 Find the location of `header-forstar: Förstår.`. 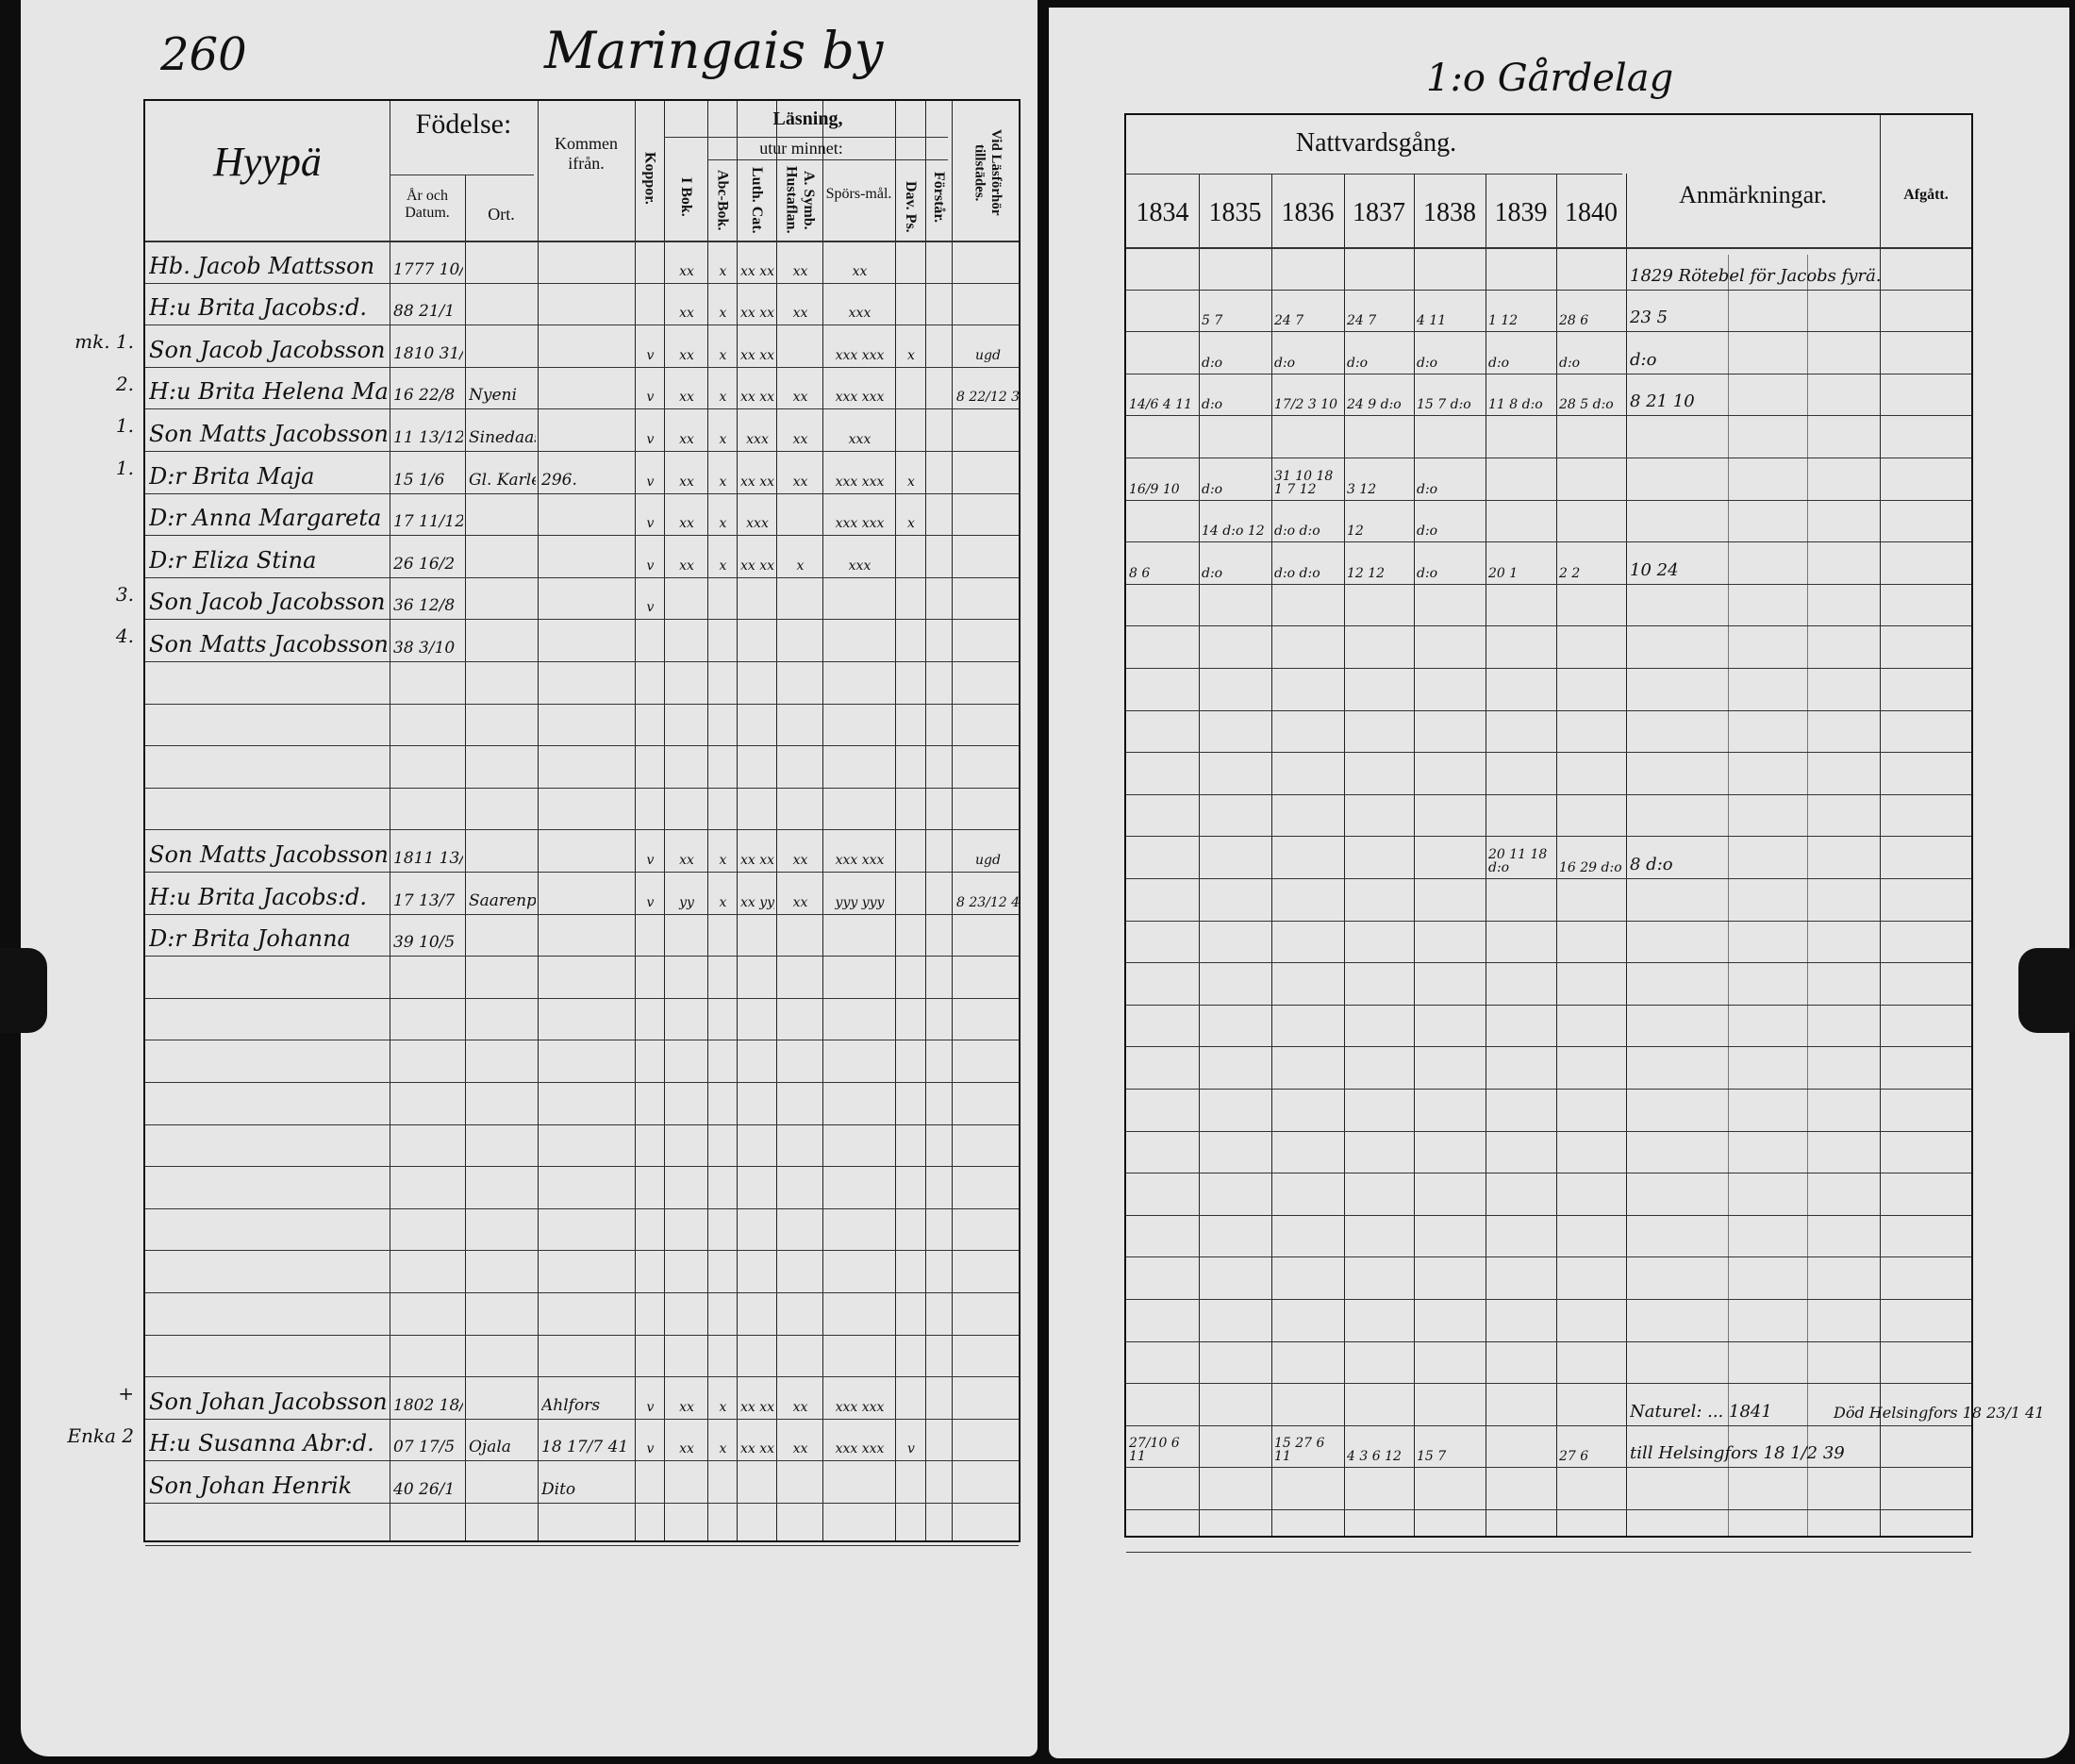

header-forstar: Förstår. is located at coordinates (940, 198).